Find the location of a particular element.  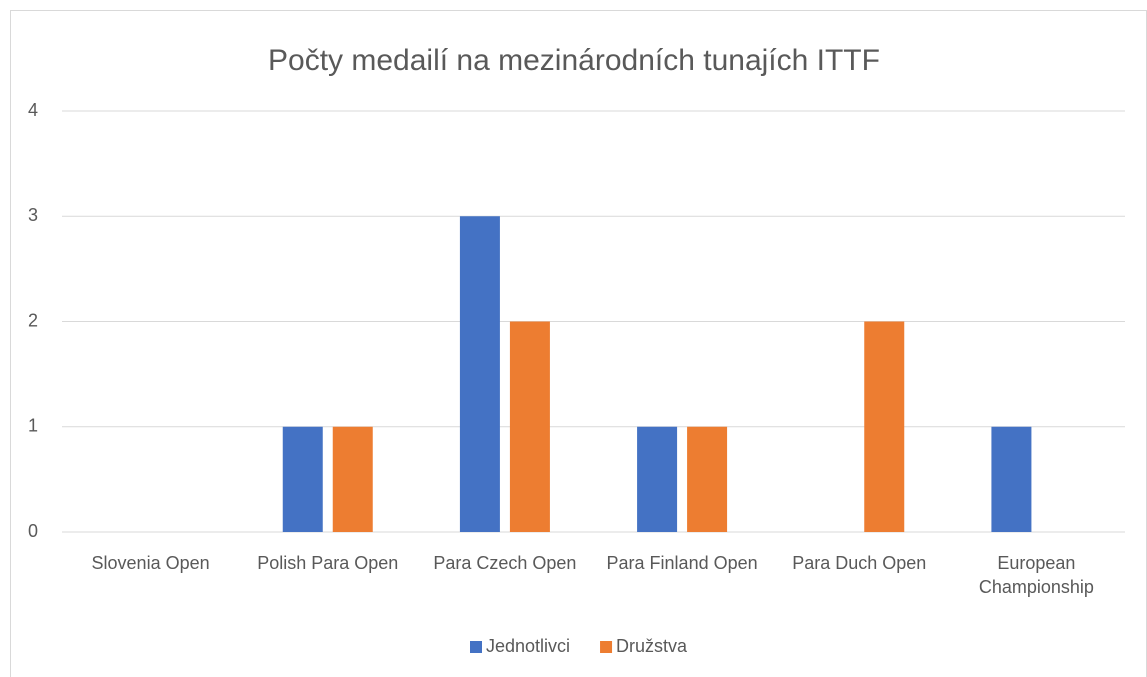

y-tick-label: 2 is located at coordinates (33, 320).